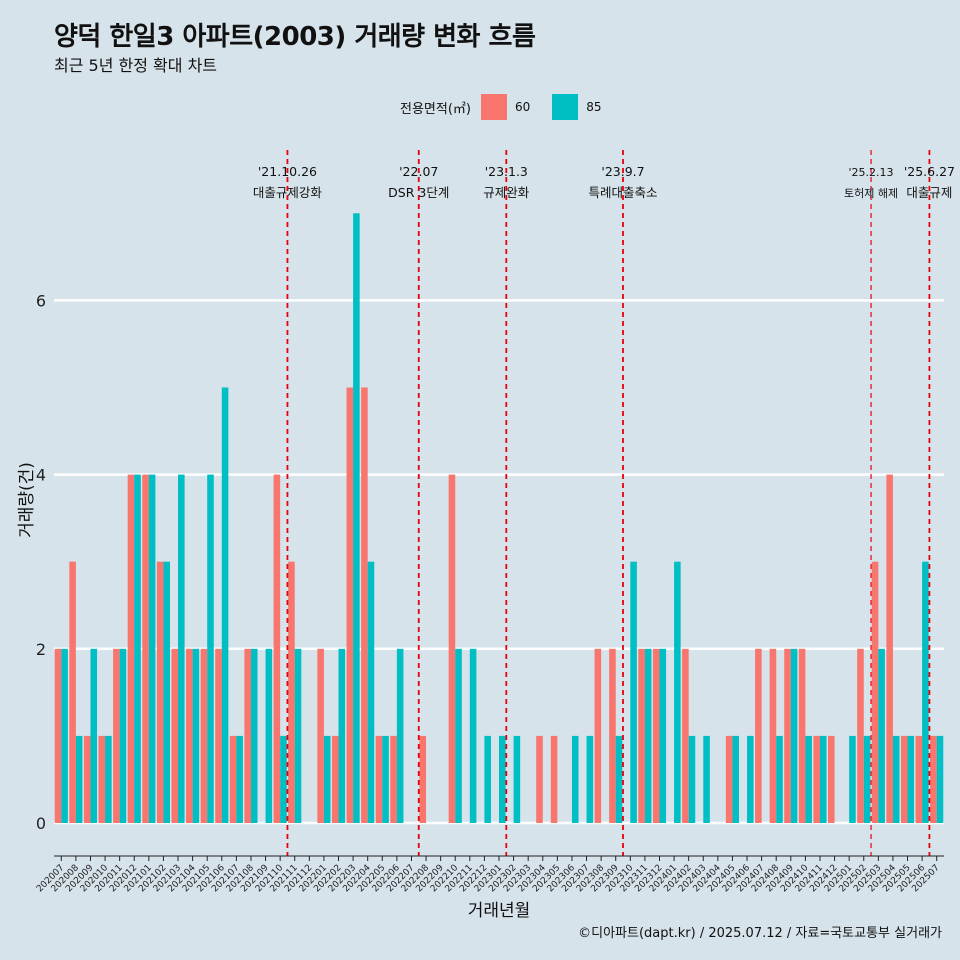 The height and width of the screenshot is (960, 960). Describe the element at coordinates (435, 109) in the screenshot. I see `legend-title: 전용면적(㎡)` at that location.